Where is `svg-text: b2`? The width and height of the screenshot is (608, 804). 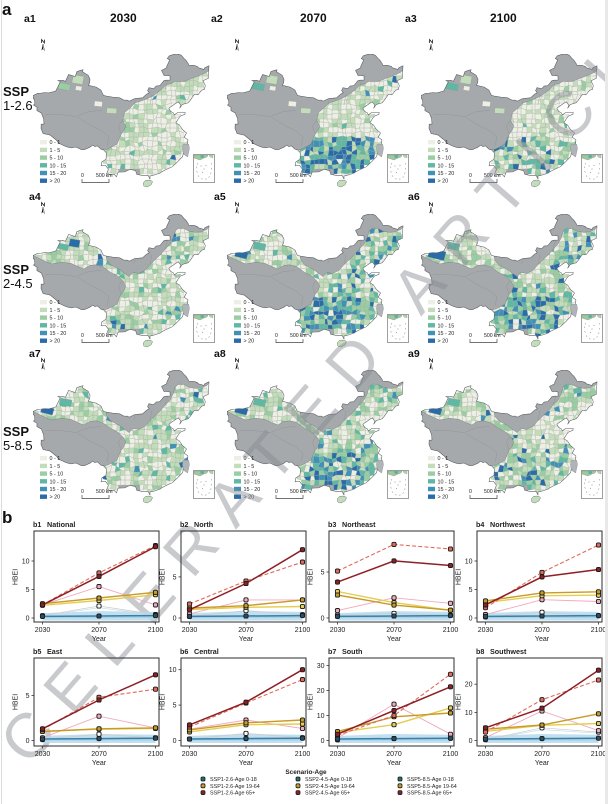 svg-text: b2 is located at coordinates (184, 524).